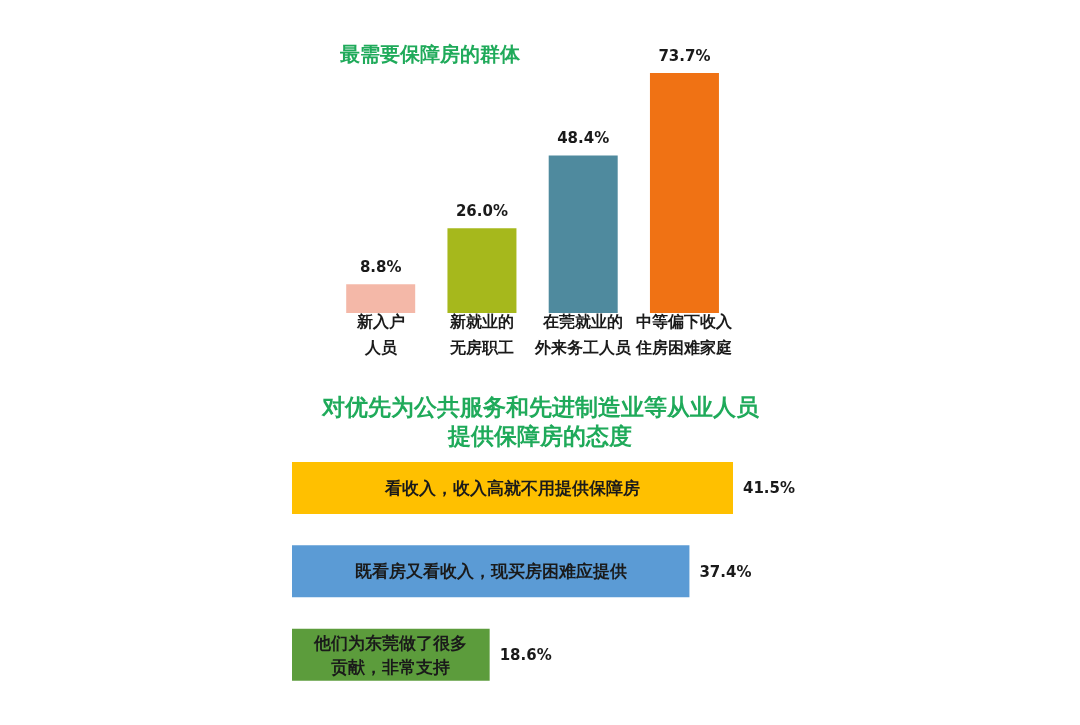 The image size is (1080, 725). I want to click on data-label: 48.4%, so click(583, 138).